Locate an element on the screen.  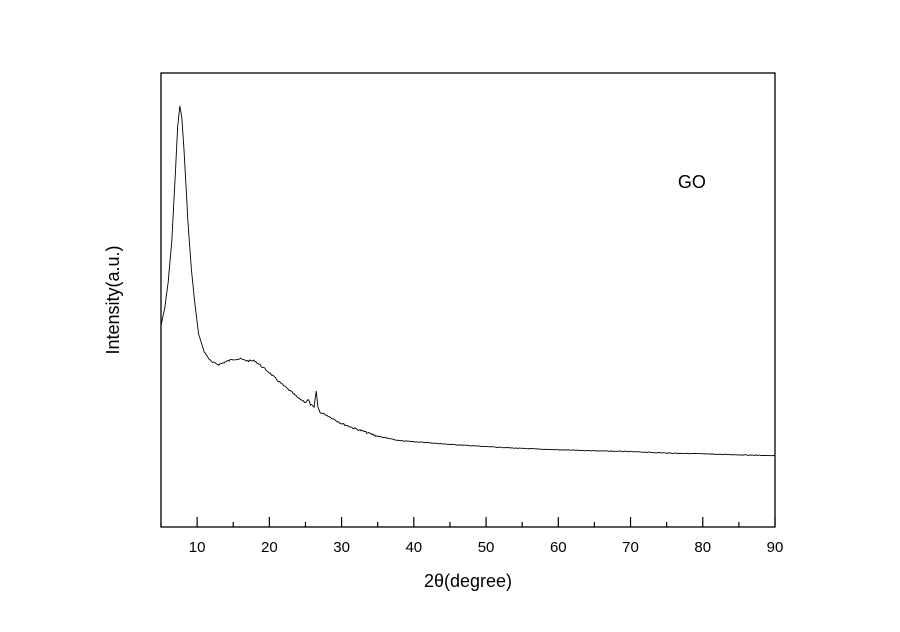
x-tick-label: 50 is located at coordinates (486, 547).